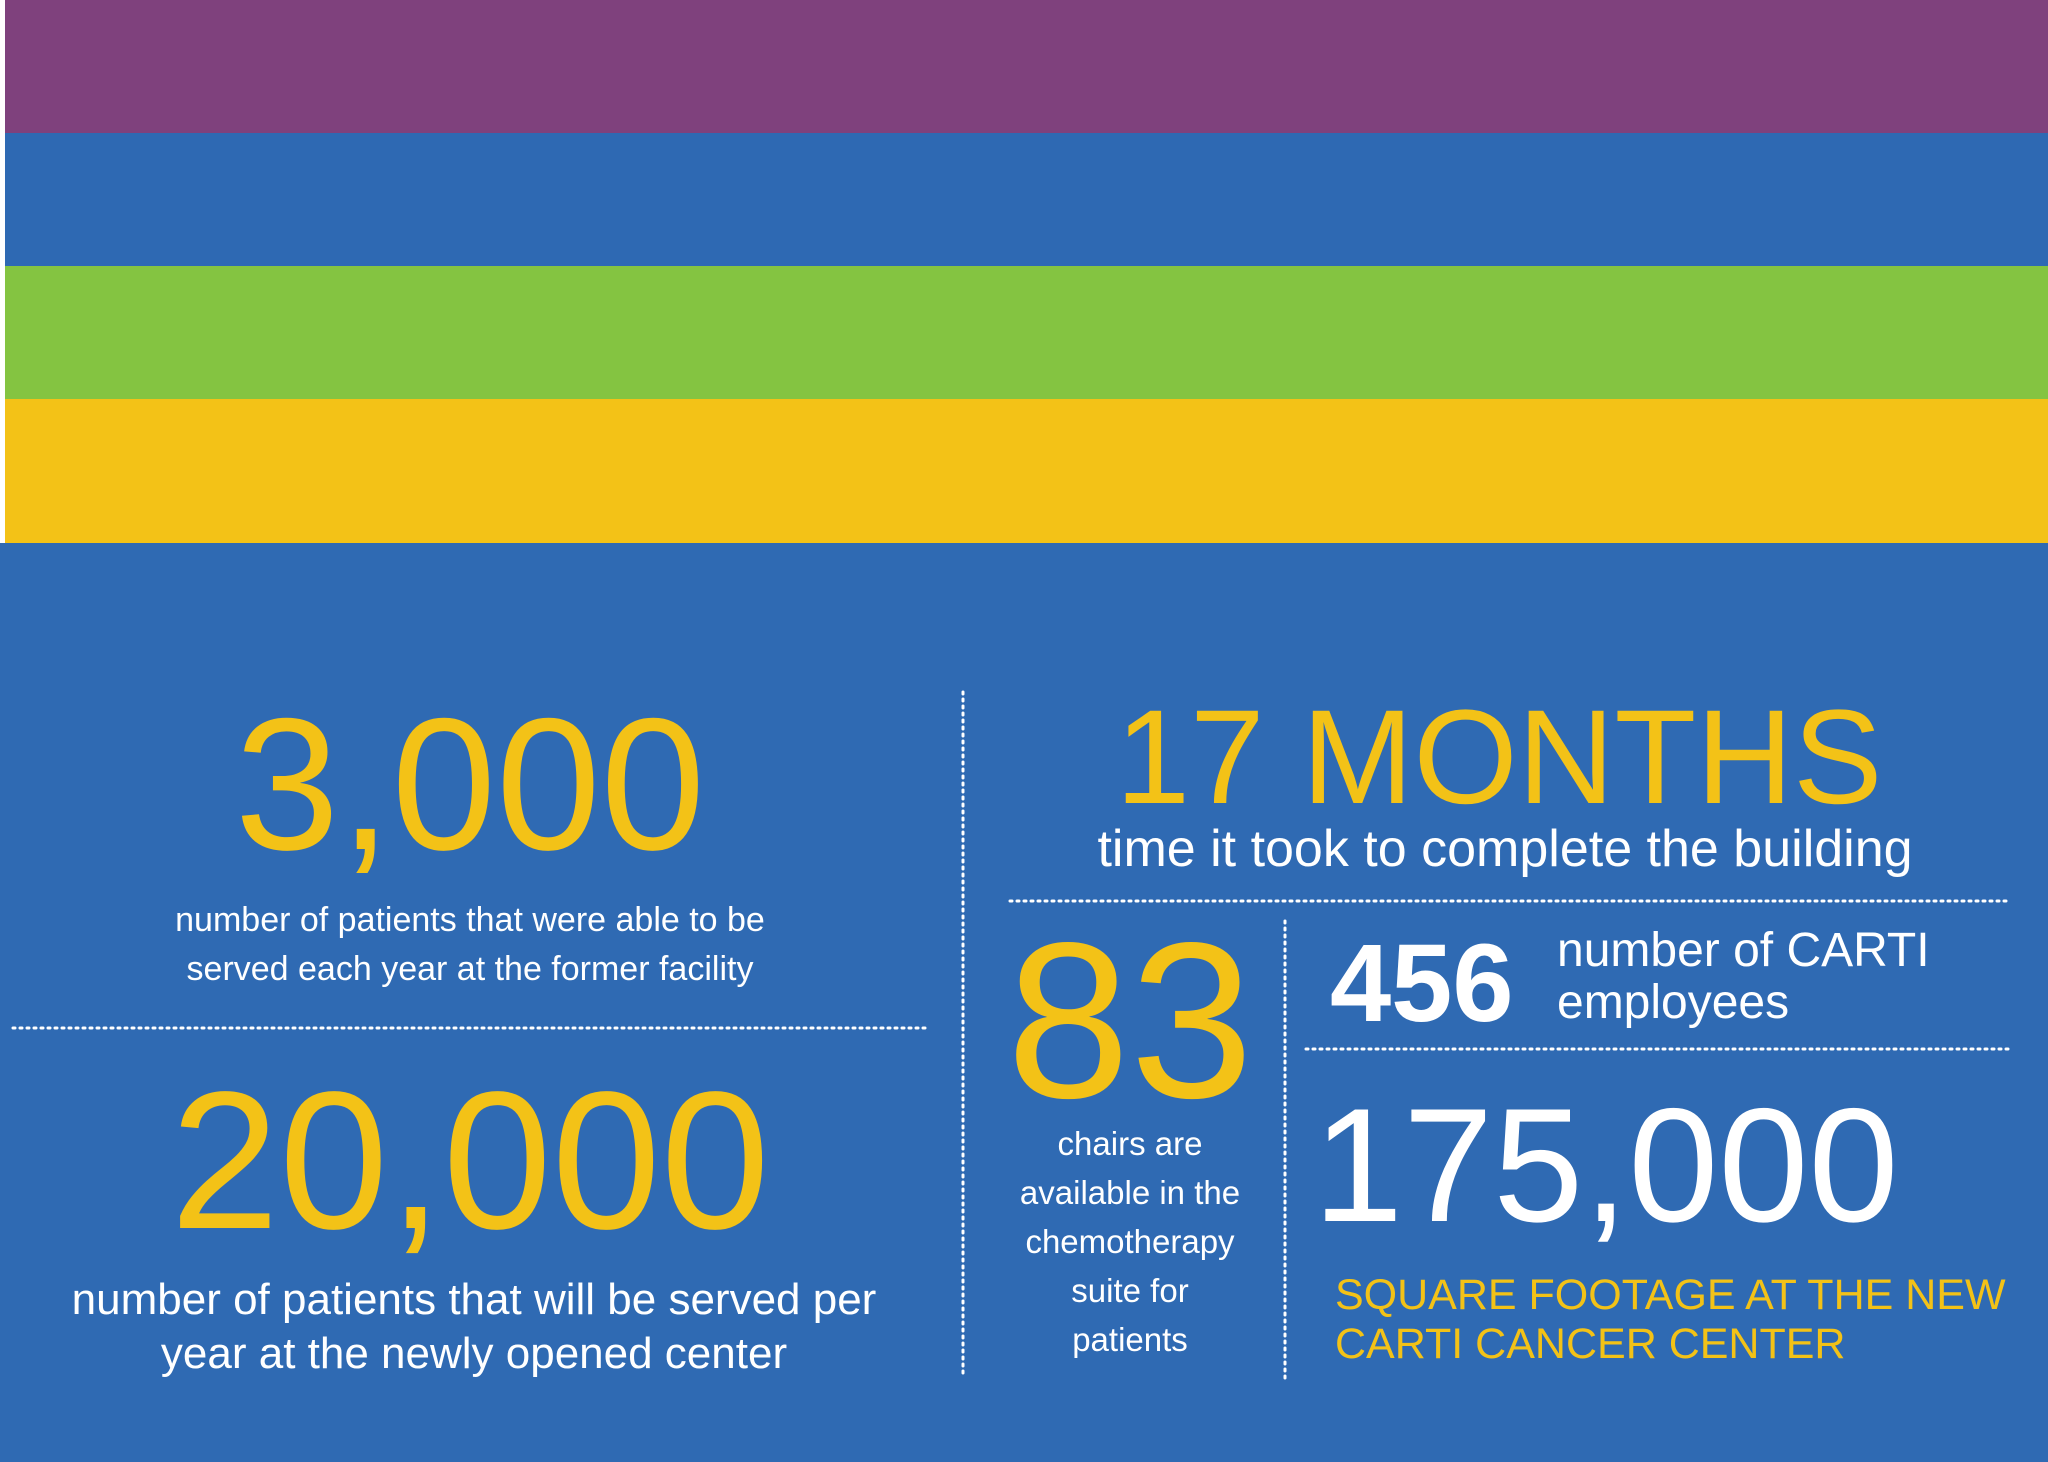 This screenshot has width=2048, height=1462. What do you see at coordinates (470, 969) in the screenshot?
I see `stat-caption: served each year at the former facility` at bounding box center [470, 969].